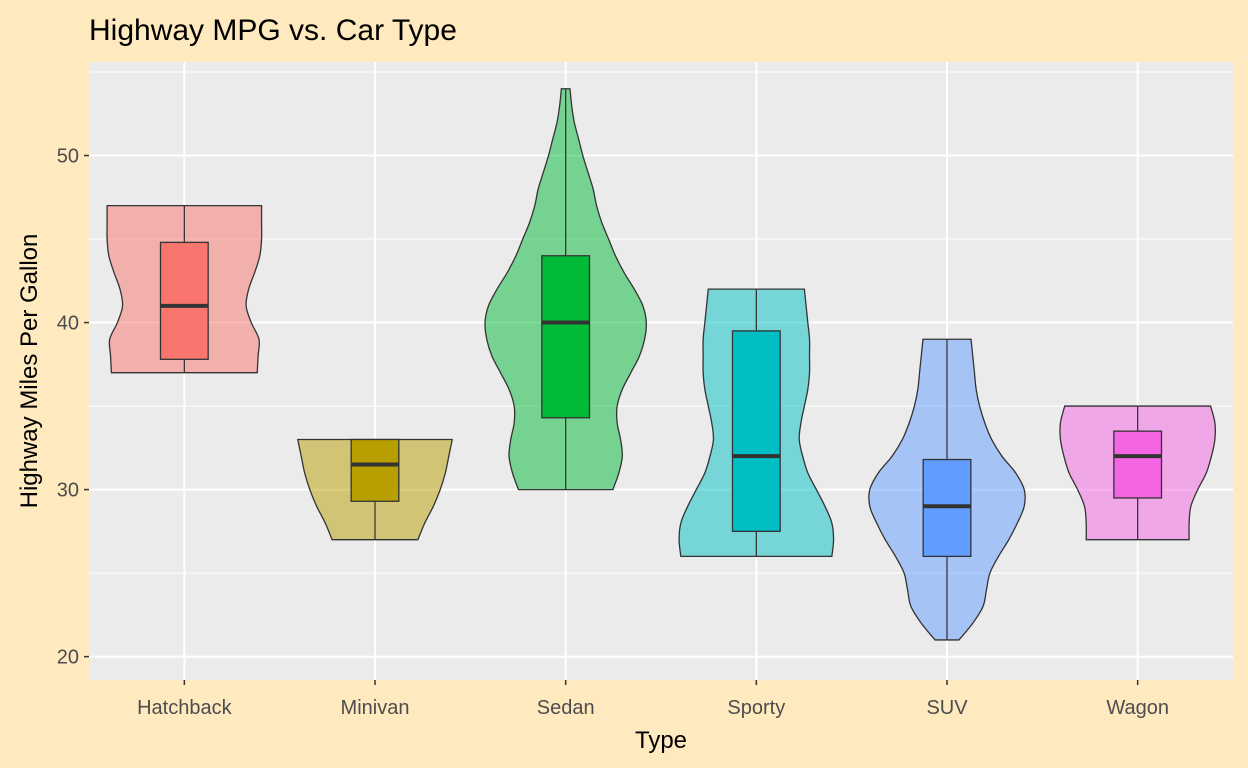  I want to click on y-tick-label: 20, so click(68, 658).